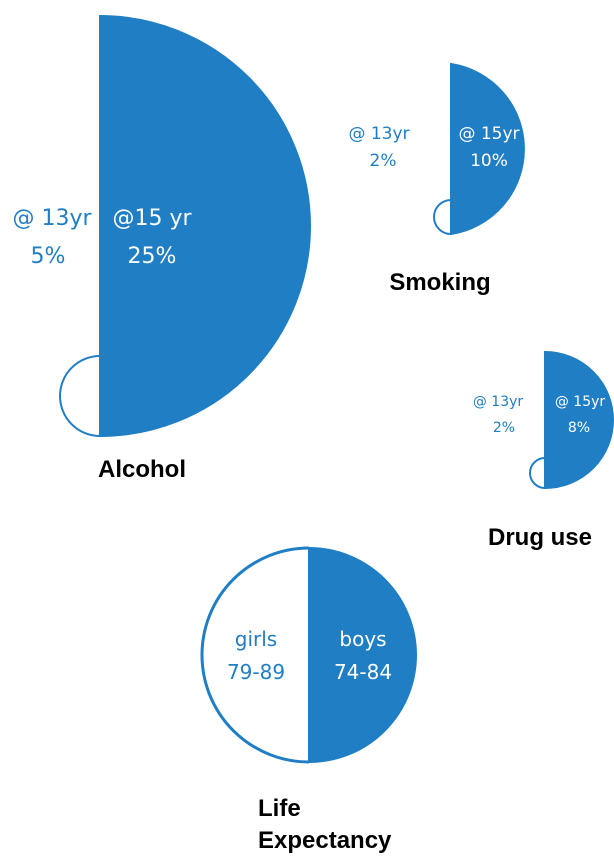  What do you see at coordinates (256, 672) in the screenshot?
I see `life-expectancy-girls-value: 79-89` at bounding box center [256, 672].